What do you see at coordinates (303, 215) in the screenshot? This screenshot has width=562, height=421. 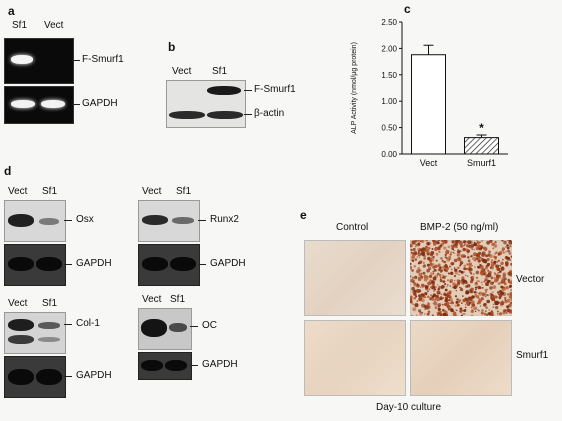 I see `panel-e-letter: e` at bounding box center [303, 215].